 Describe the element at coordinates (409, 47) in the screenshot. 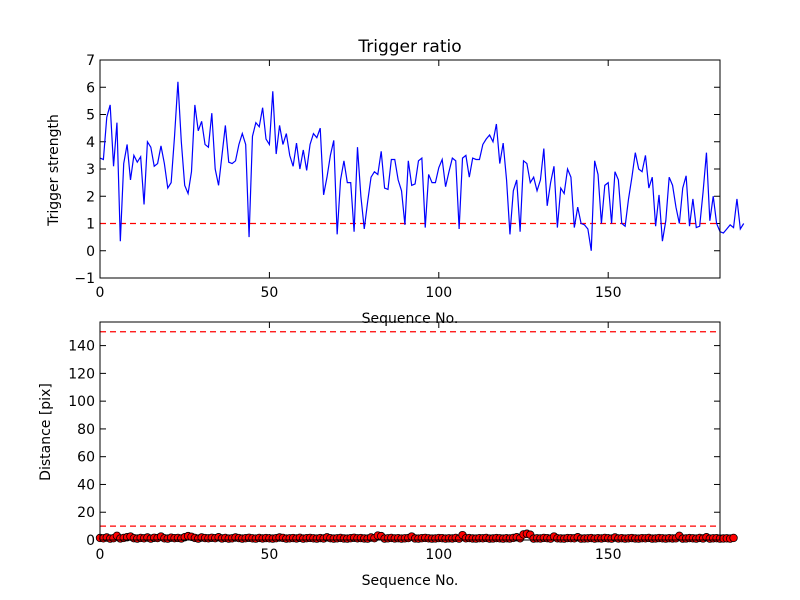

I see `chart-title: Trigger ratio` at that location.